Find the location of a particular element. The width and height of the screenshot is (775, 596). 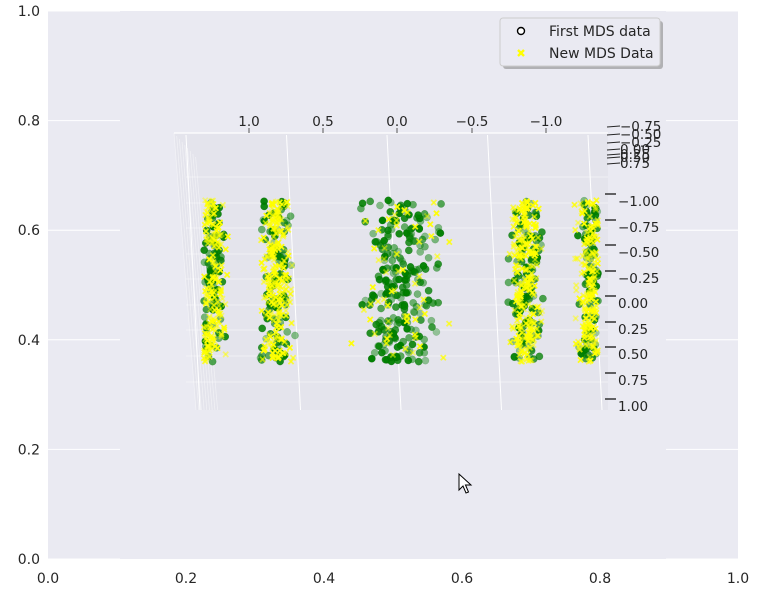

outer-ytick-label: 0.8 is located at coordinates (29, 122).